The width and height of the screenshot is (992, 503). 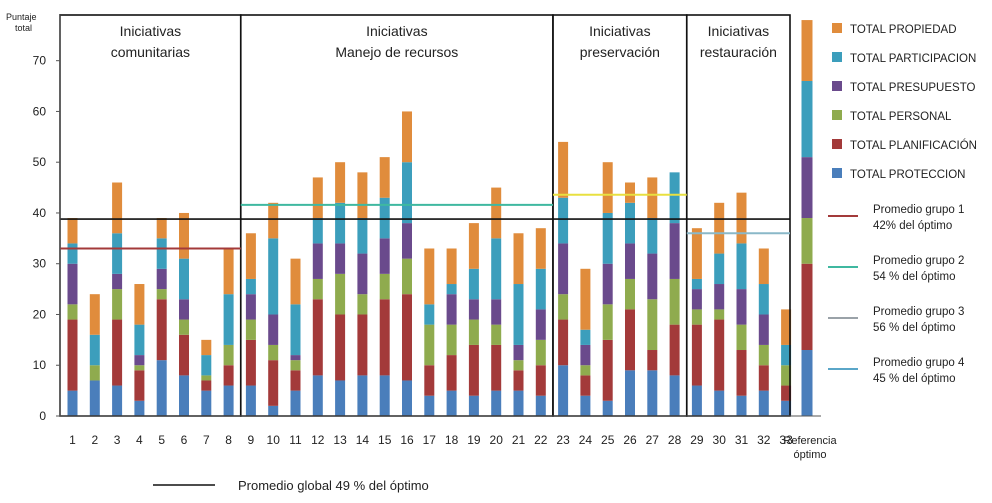 What do you see at coordinates (541, 440) in the screenshot?
I see `x-tick-label: 22` at bounding box center [541, 440].